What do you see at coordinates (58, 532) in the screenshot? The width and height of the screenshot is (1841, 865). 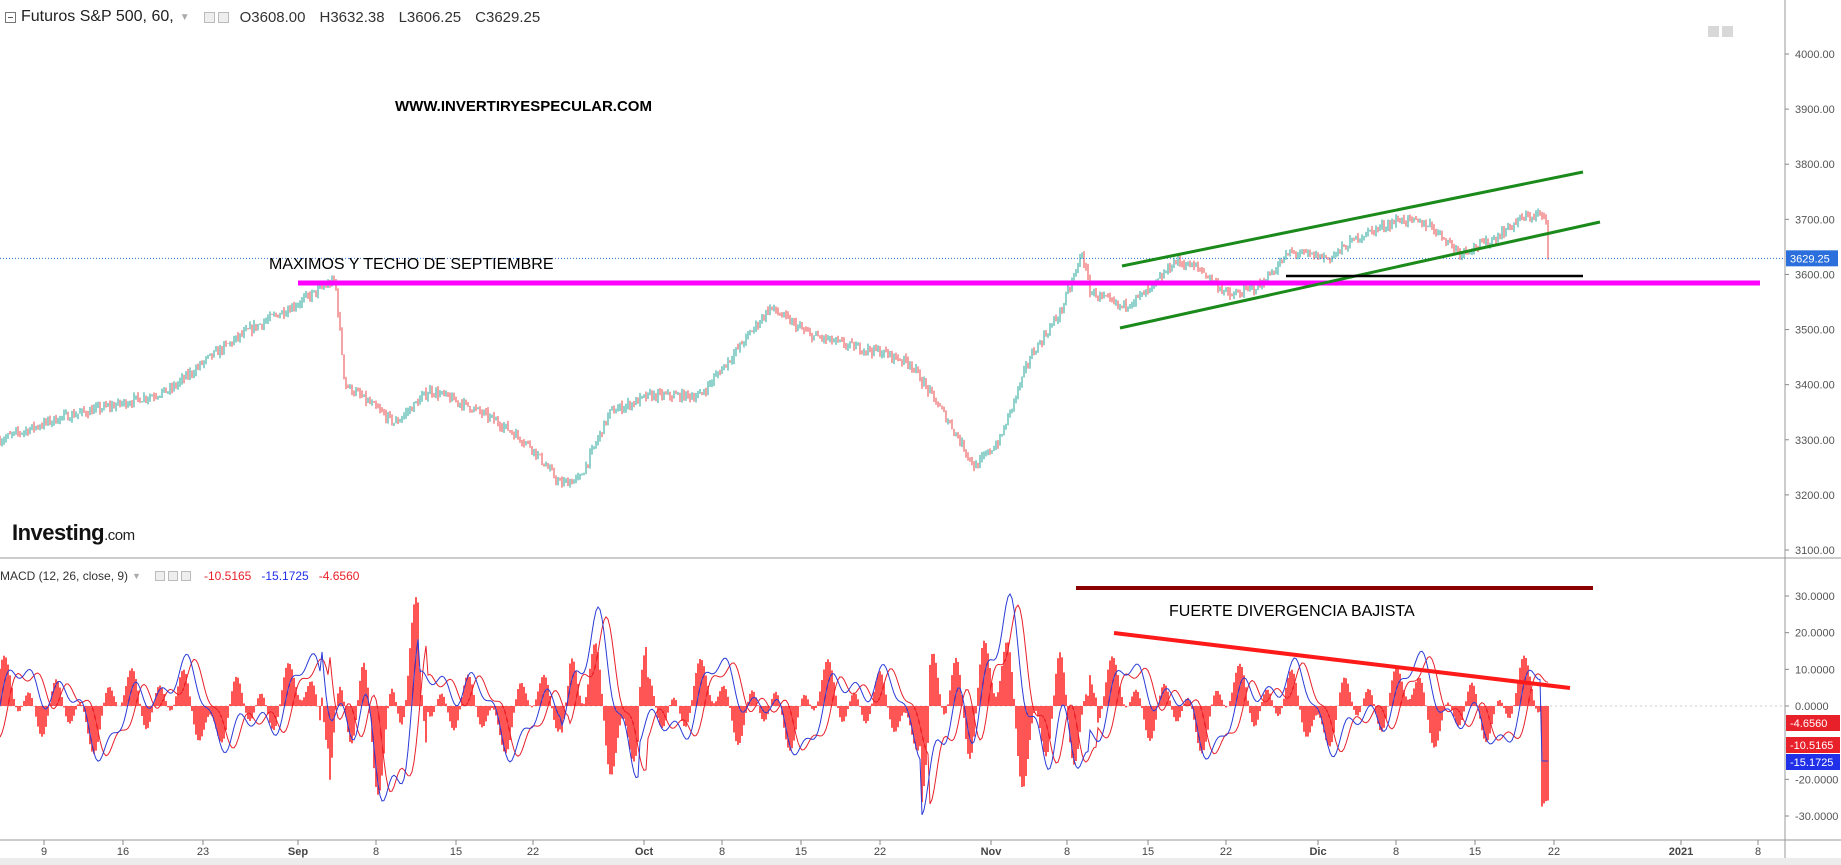 I see `logo-main: Investing` at bounding box center [58, 532].